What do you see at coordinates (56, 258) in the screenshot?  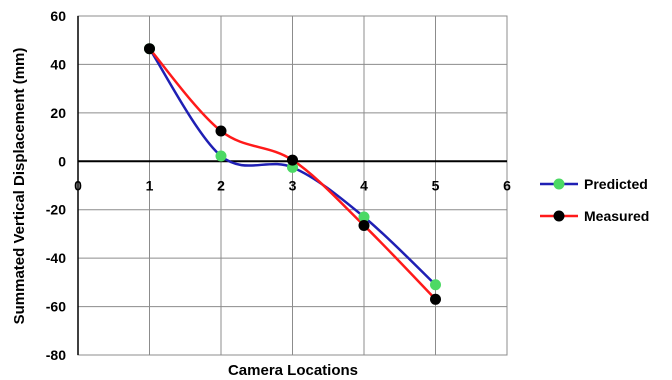 I see `y-tick-label: -40` at bounding box center [56, 258].